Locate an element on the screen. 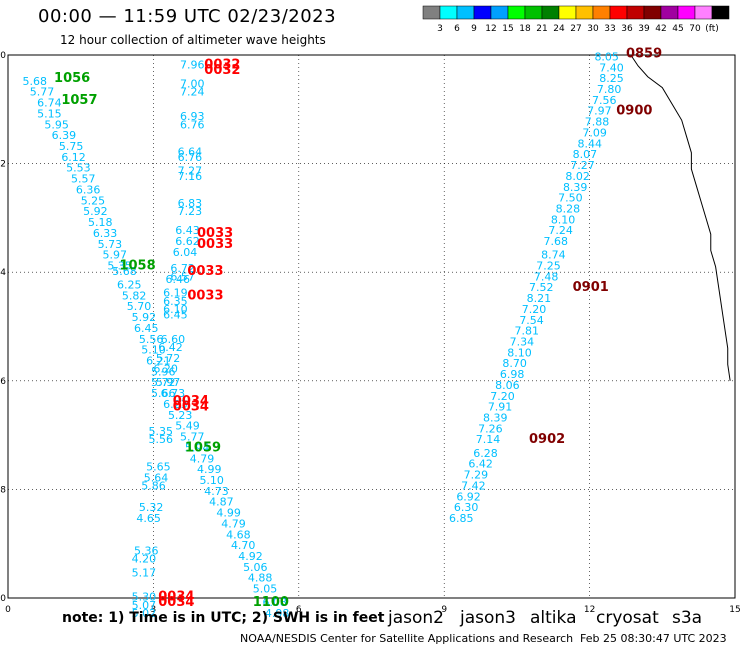 This screenshot has width=740, height=650. wave-height-value: 5.15 is located at coordinates (49, 113).